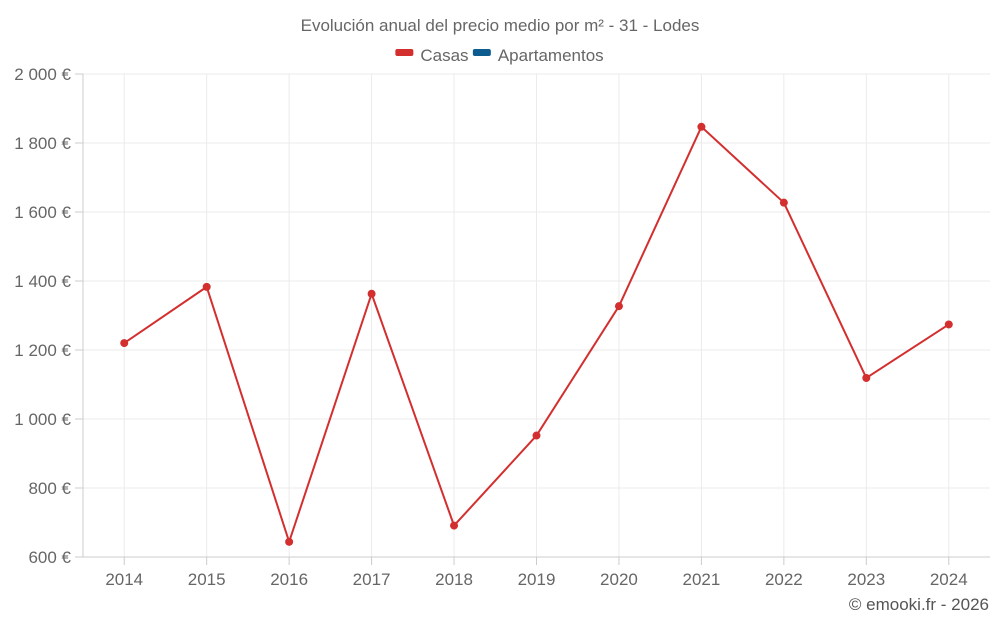 The height and width of the screenshot is (625, 1000). Describe the element at coordinates (551, 55) in the screenshot. I see `legend-label: Apartamentos` at that location.